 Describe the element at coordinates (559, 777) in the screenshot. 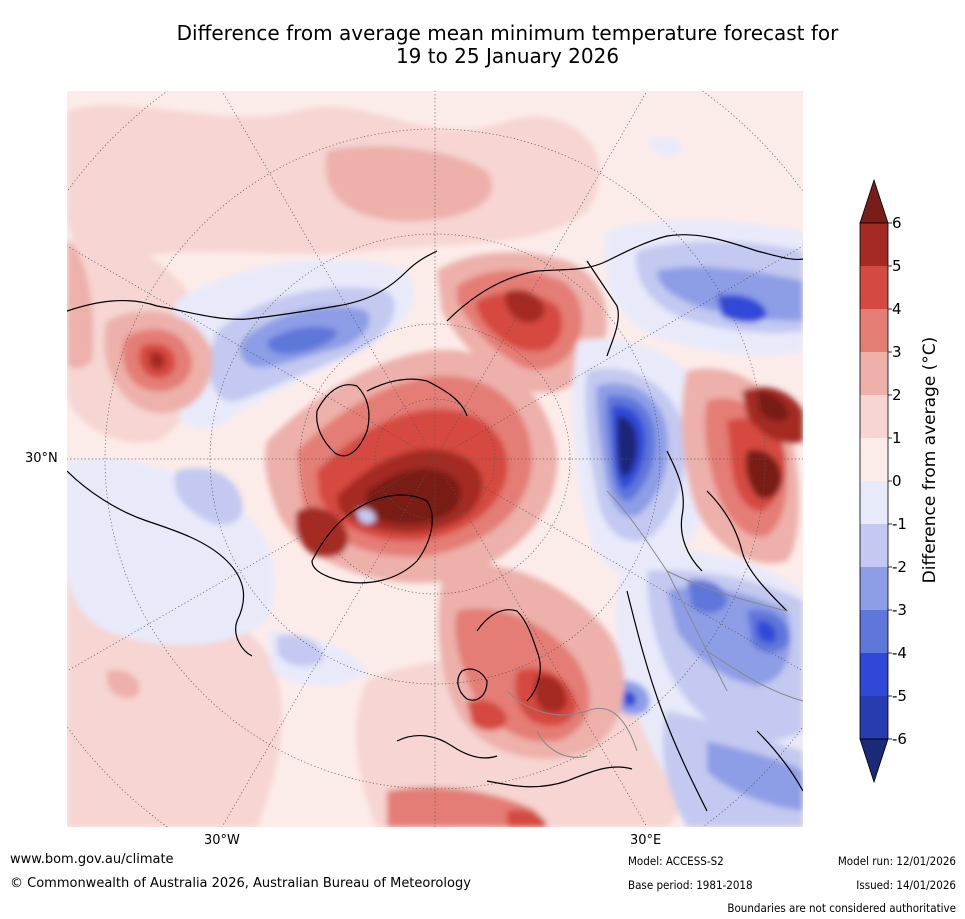

I see `coast-mediterranean` at that location.